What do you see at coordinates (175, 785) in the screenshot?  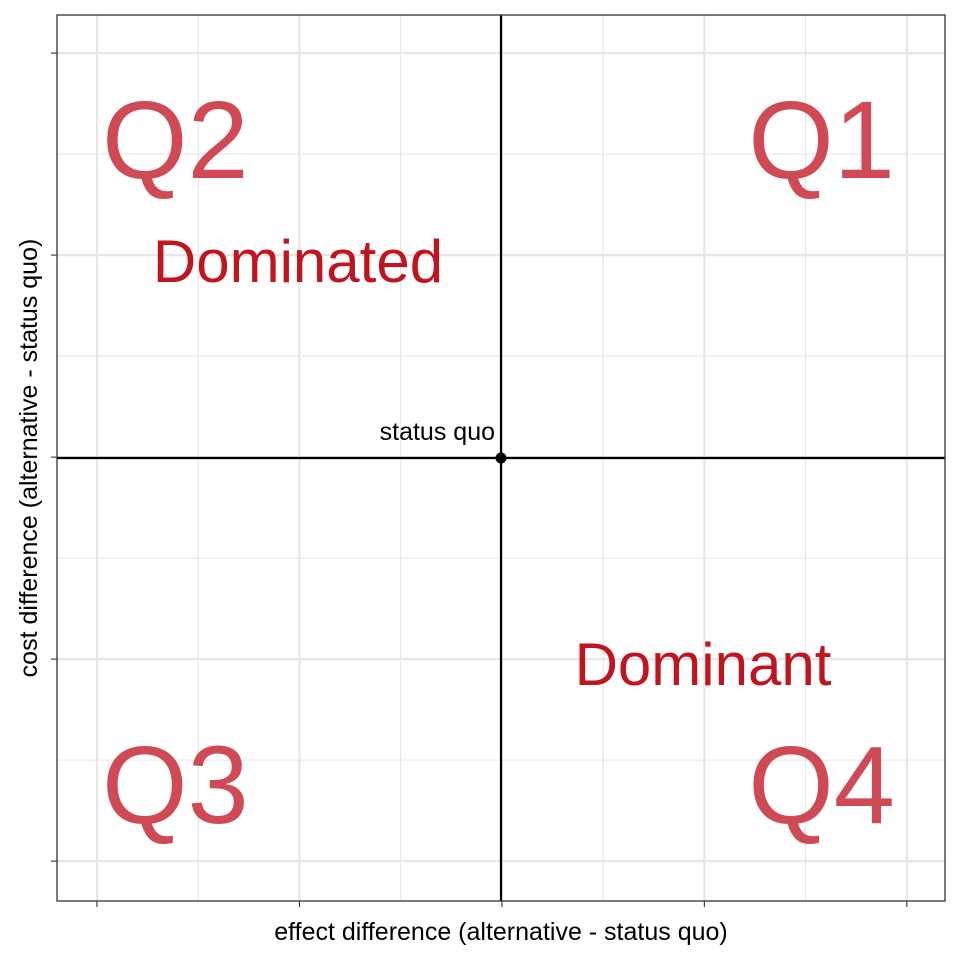 I see `quadrant-label-q3: Q3` at bounding box center [175, 785].